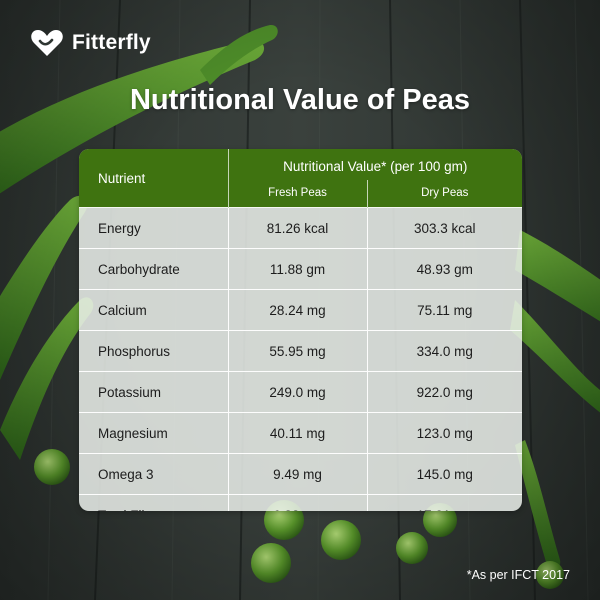  I want to click on nutrient-column-header: Nutrient, so click(154, 178).